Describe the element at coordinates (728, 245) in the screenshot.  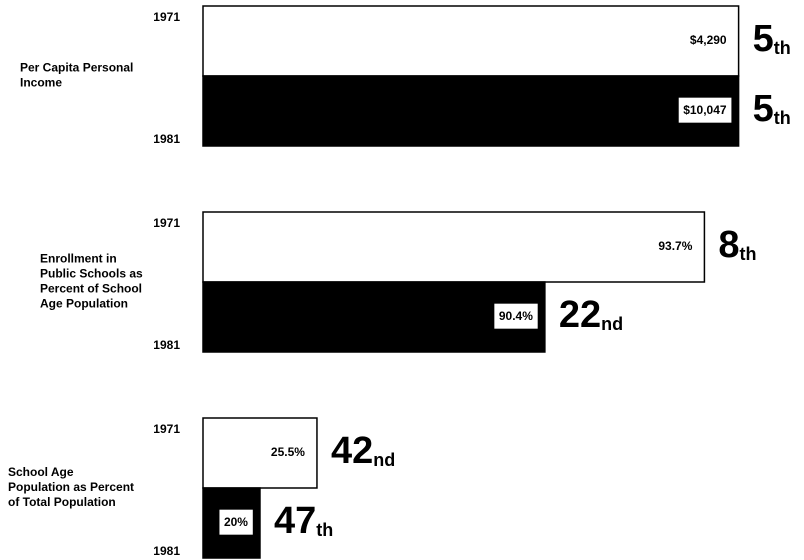
I see `rank-number: 8` at that location.